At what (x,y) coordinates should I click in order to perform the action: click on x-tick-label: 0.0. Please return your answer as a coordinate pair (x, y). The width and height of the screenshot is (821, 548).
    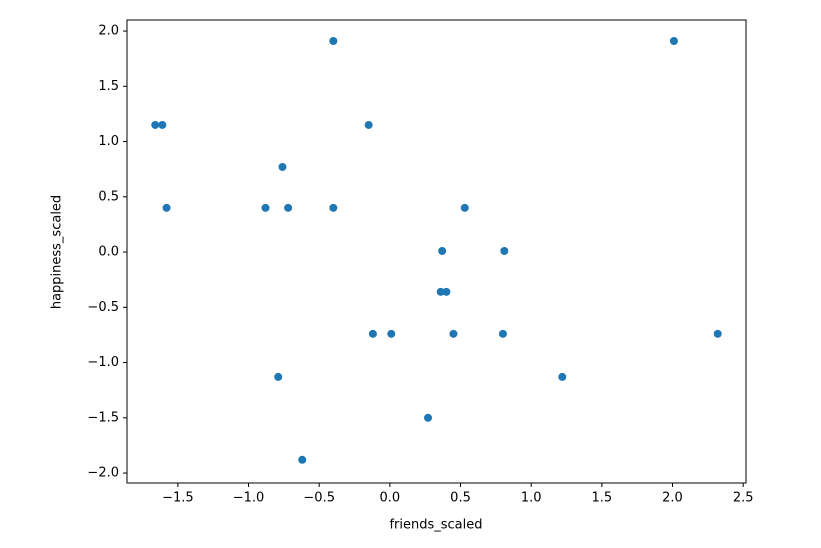
    Looking at the image, I should click on (390, 498).